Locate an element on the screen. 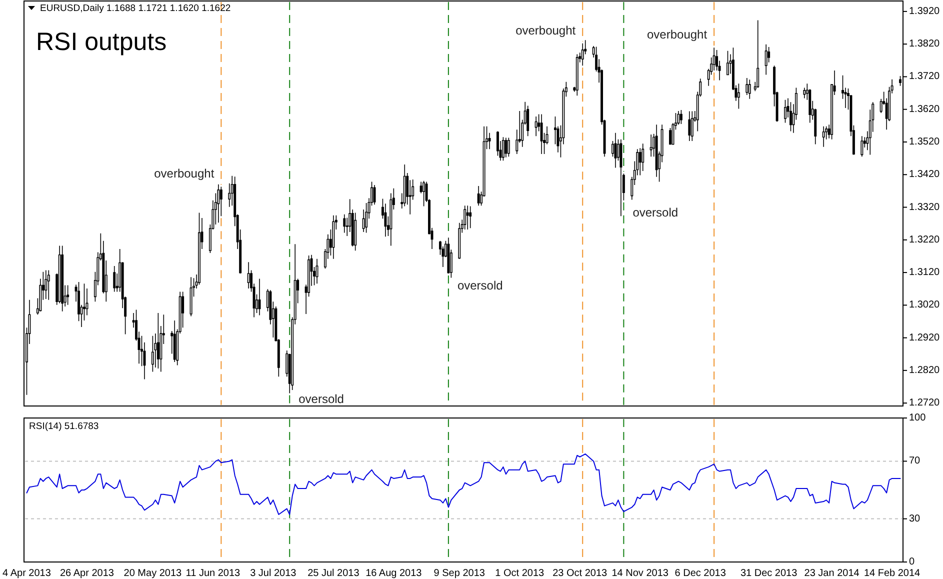 The width and height of the screenshot is (943, 579). x-tick-label: 1 Oct 2013 is located at coordinates (520, 573).